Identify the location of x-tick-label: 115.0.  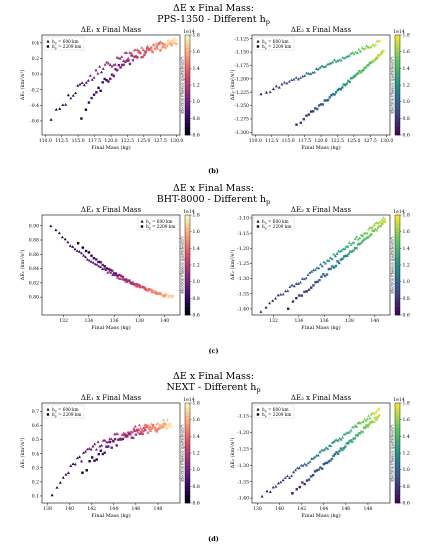
(78, 141).